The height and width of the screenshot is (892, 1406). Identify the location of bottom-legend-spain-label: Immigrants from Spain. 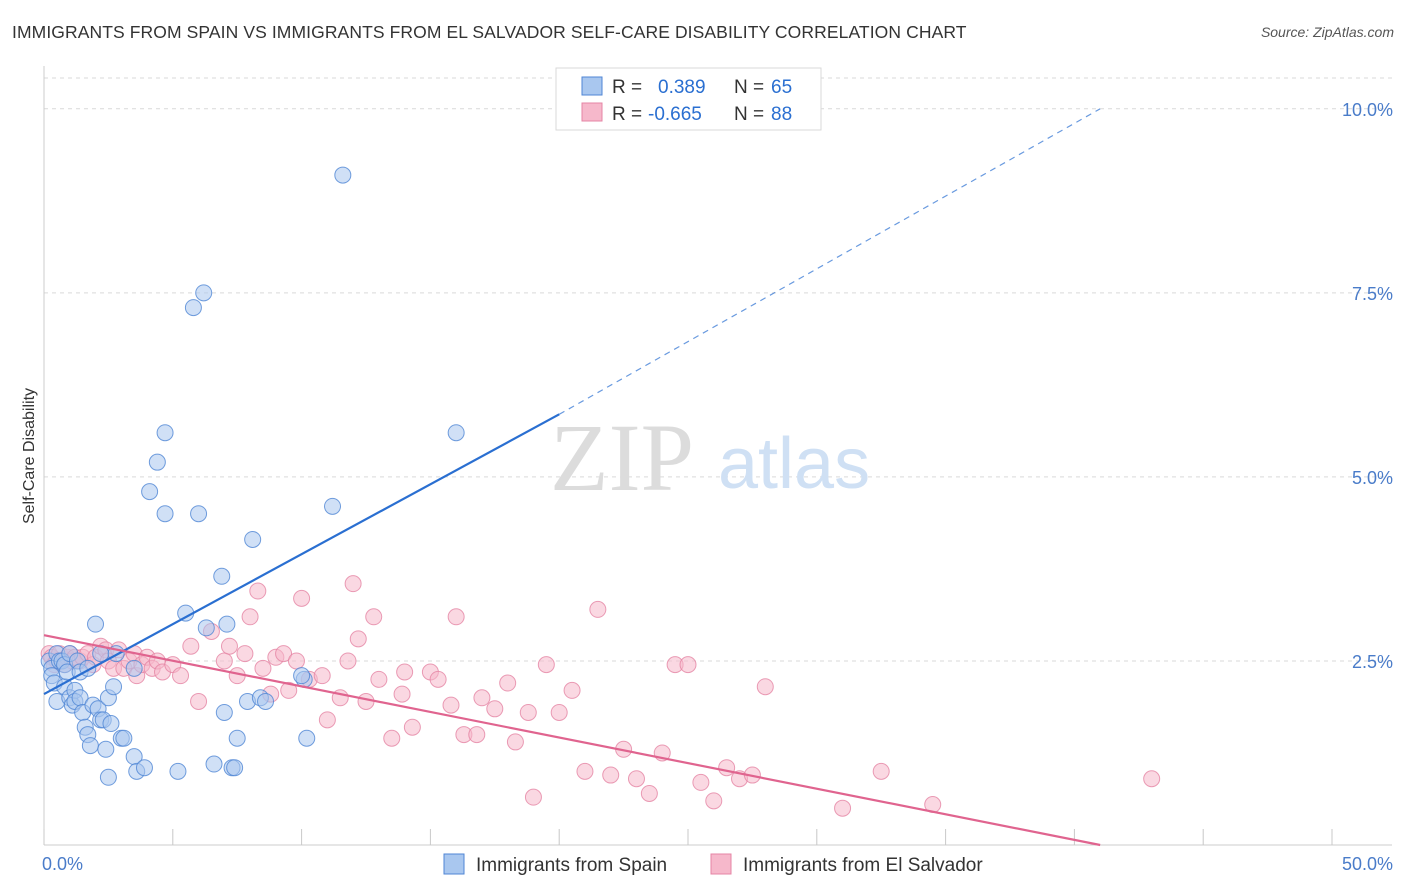
(571, 865).